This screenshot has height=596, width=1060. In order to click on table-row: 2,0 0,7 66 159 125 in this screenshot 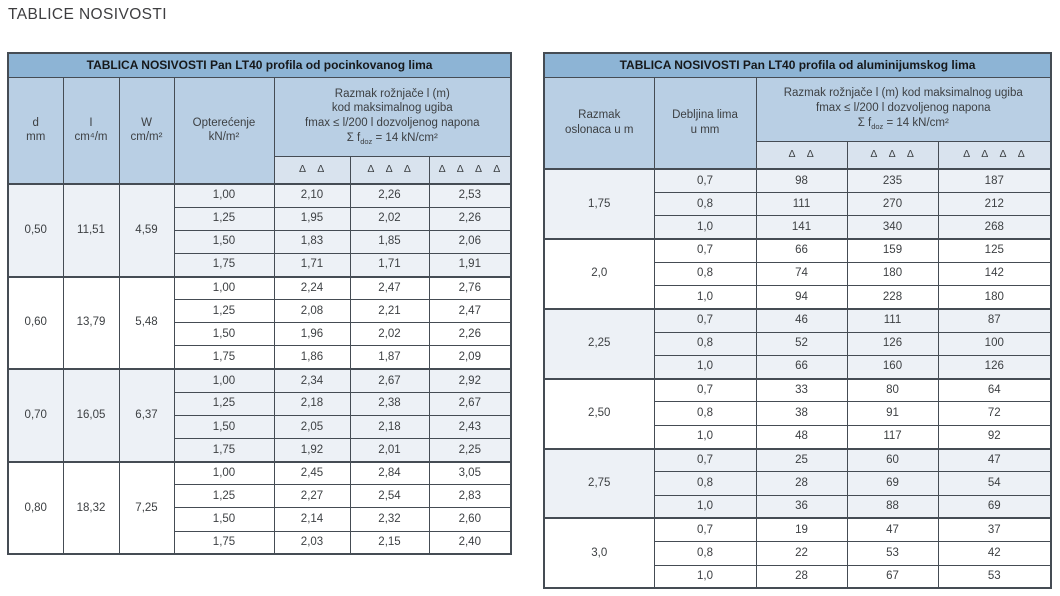, I will do `click(797, 273)`.